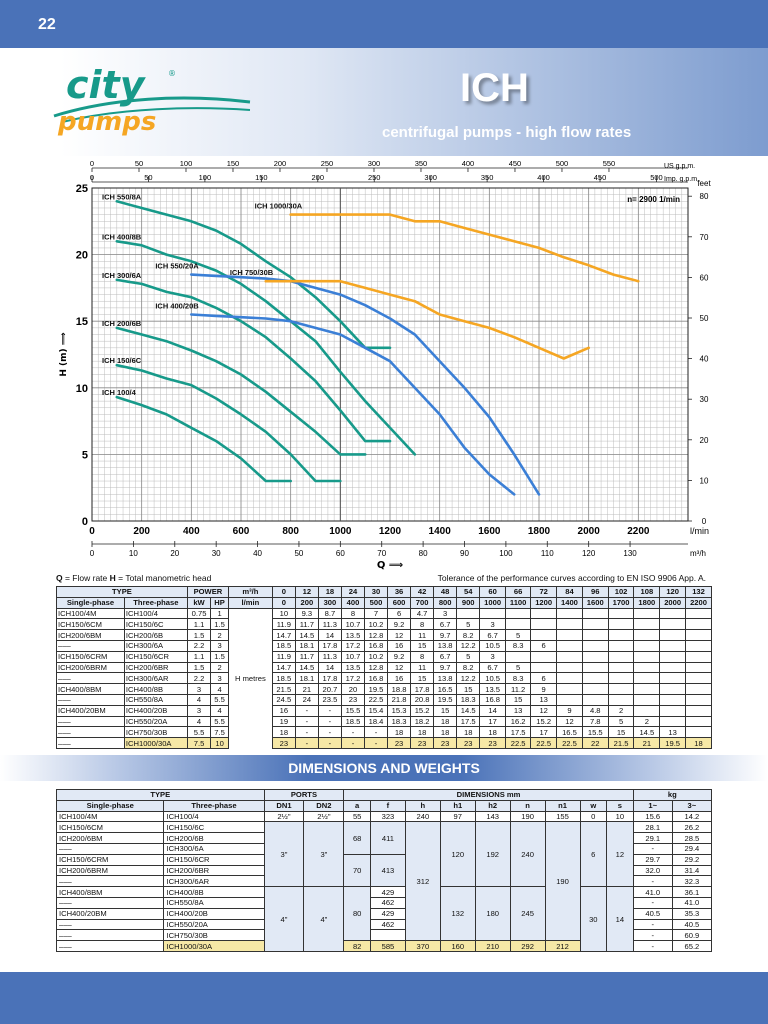 This screenshot has height=1024, width=768. What do you see at coordinates (457, 805) in the screenshot?
I see `column-header: h1` at bounding box center [457, 805].